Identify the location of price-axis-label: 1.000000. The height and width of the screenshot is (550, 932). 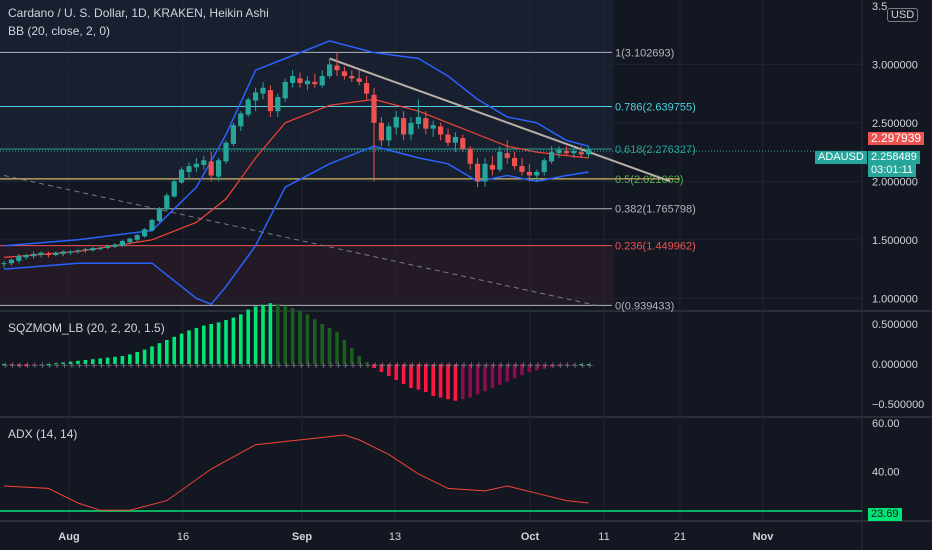
(895, 299).